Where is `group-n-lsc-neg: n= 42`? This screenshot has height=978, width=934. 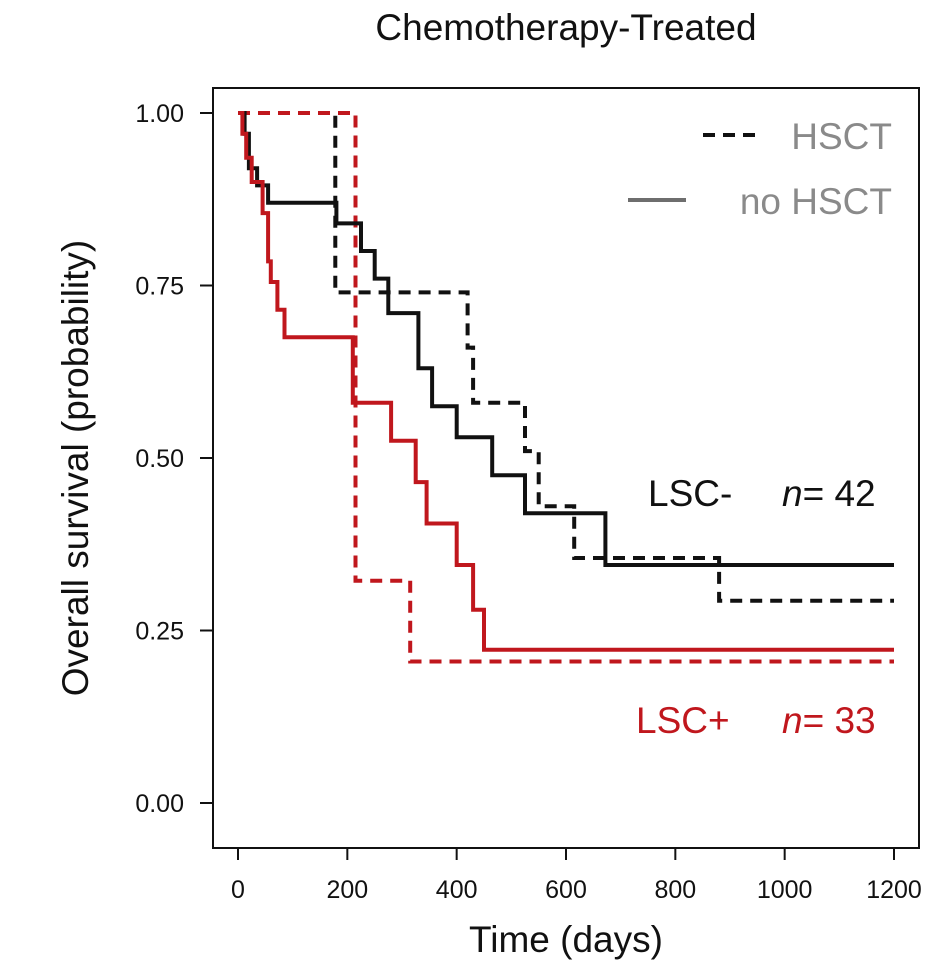 group-n-lsc-neg: n= 42 is located at coordinates (829, 493).